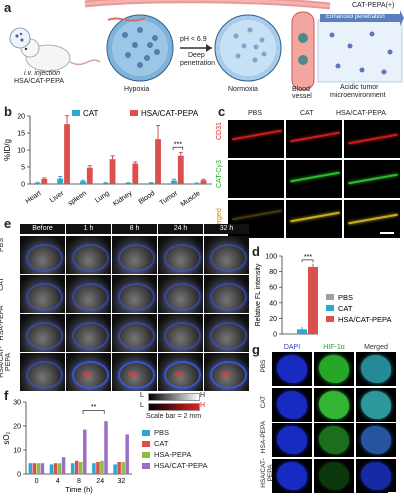  I want to click on treatment-row-label: HSA-PEPA, so click(263, 437).